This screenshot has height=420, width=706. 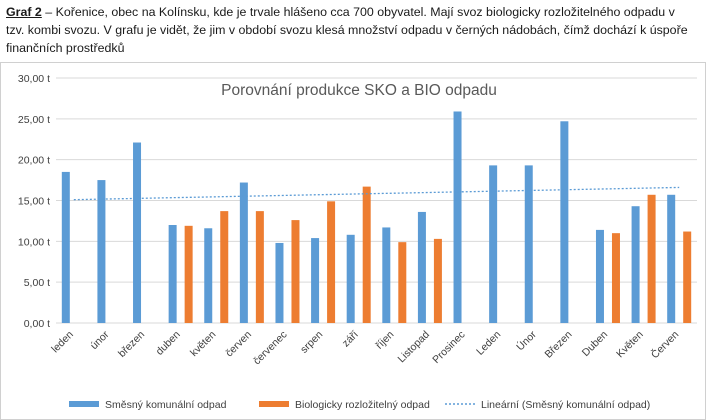 I want to click on x-tick-label: Květen, so click(x=630, y=345).